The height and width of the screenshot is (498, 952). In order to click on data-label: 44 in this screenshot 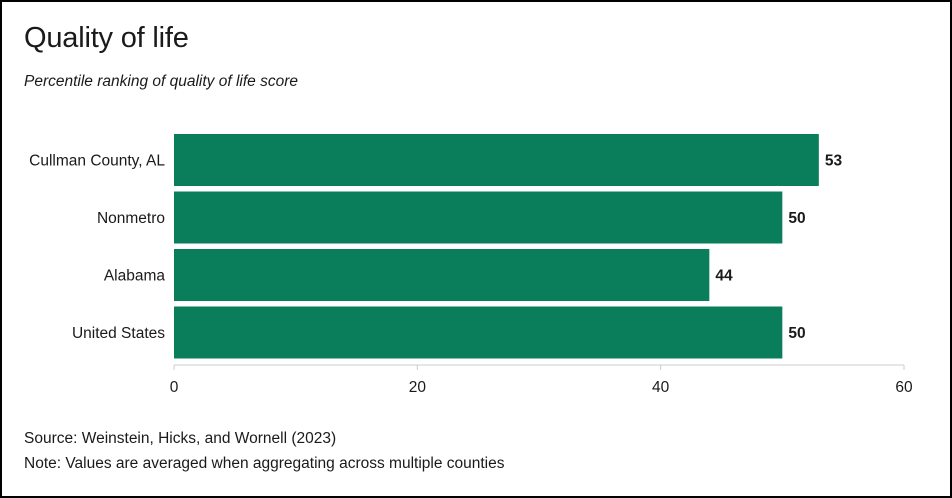, I will do `click(724, 276)`.